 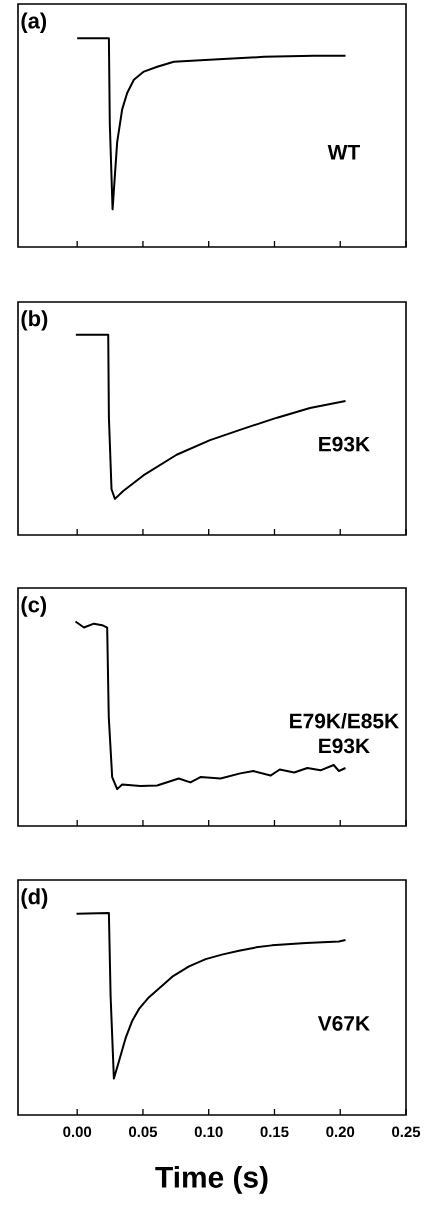 What do you see at coordinates (34, 22) in the screenshot?
I see `text: (a)` at bounding box center [34, 22].